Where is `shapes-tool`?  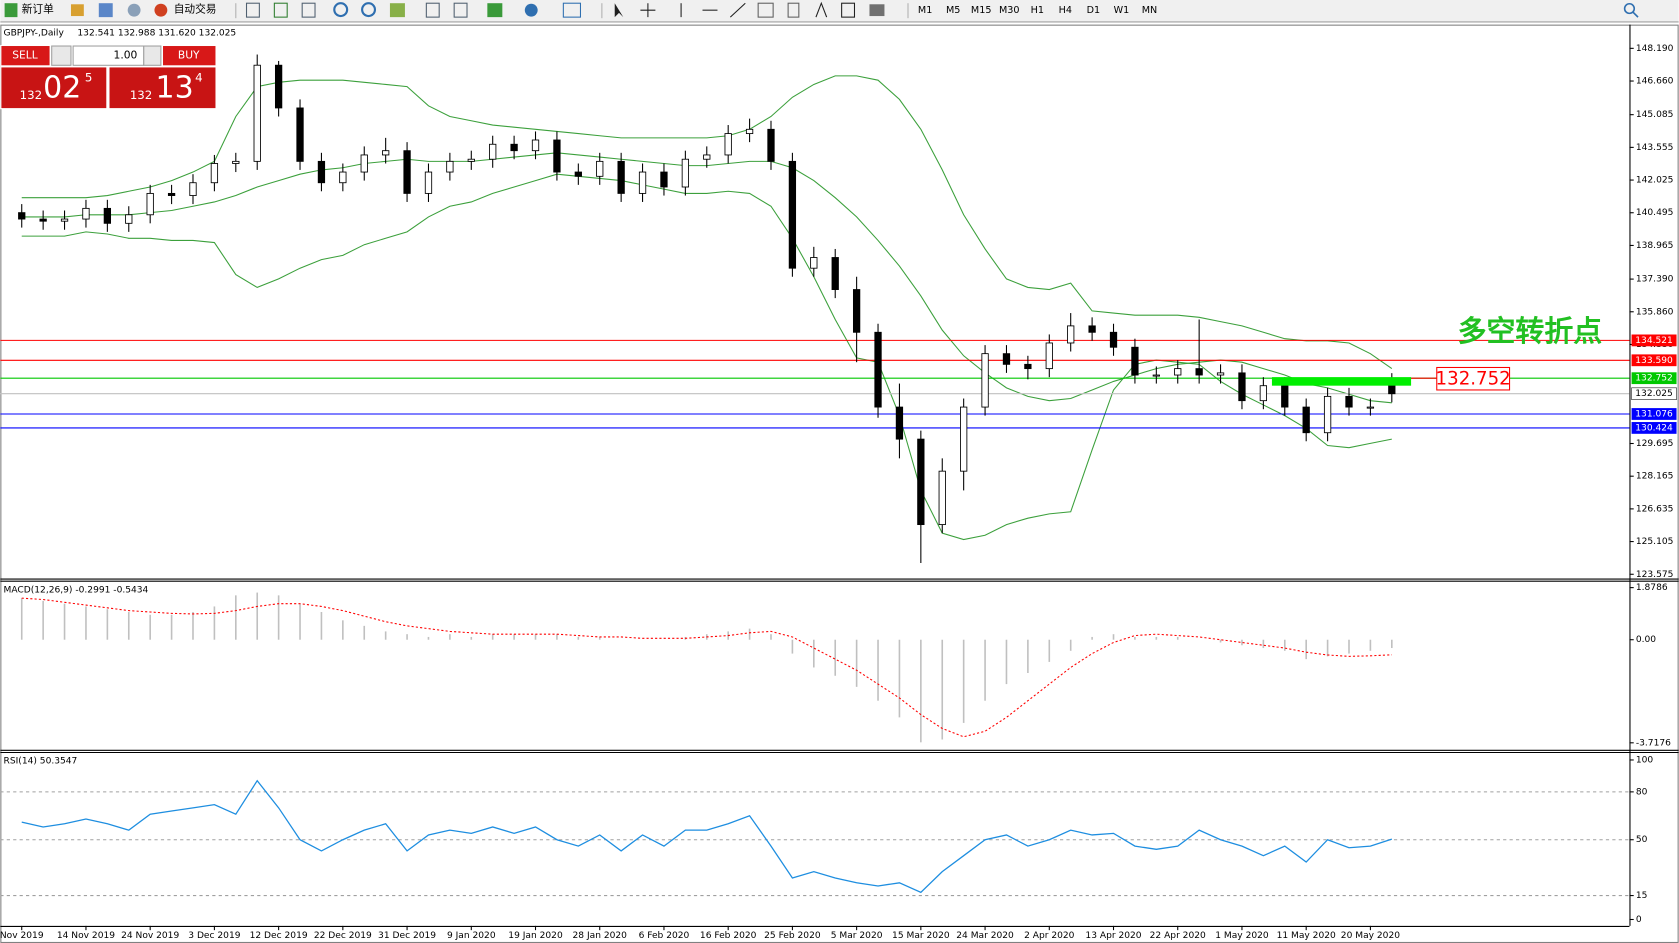
shapes-tool is located at coordinates (877, 10).